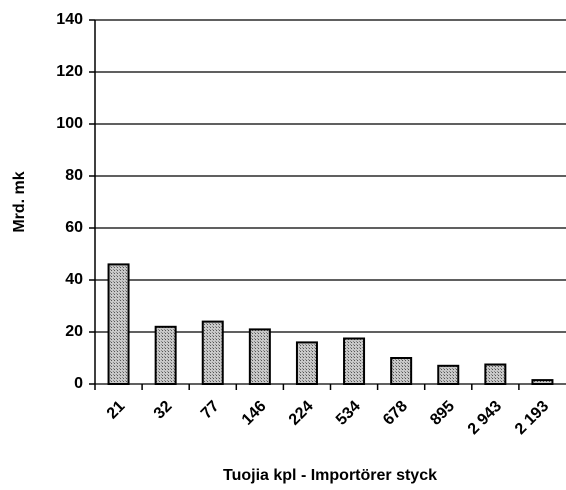  Describe the element at coordinates (78, 383) in the screenshot. I see `y-tick-label: 0` at that location.